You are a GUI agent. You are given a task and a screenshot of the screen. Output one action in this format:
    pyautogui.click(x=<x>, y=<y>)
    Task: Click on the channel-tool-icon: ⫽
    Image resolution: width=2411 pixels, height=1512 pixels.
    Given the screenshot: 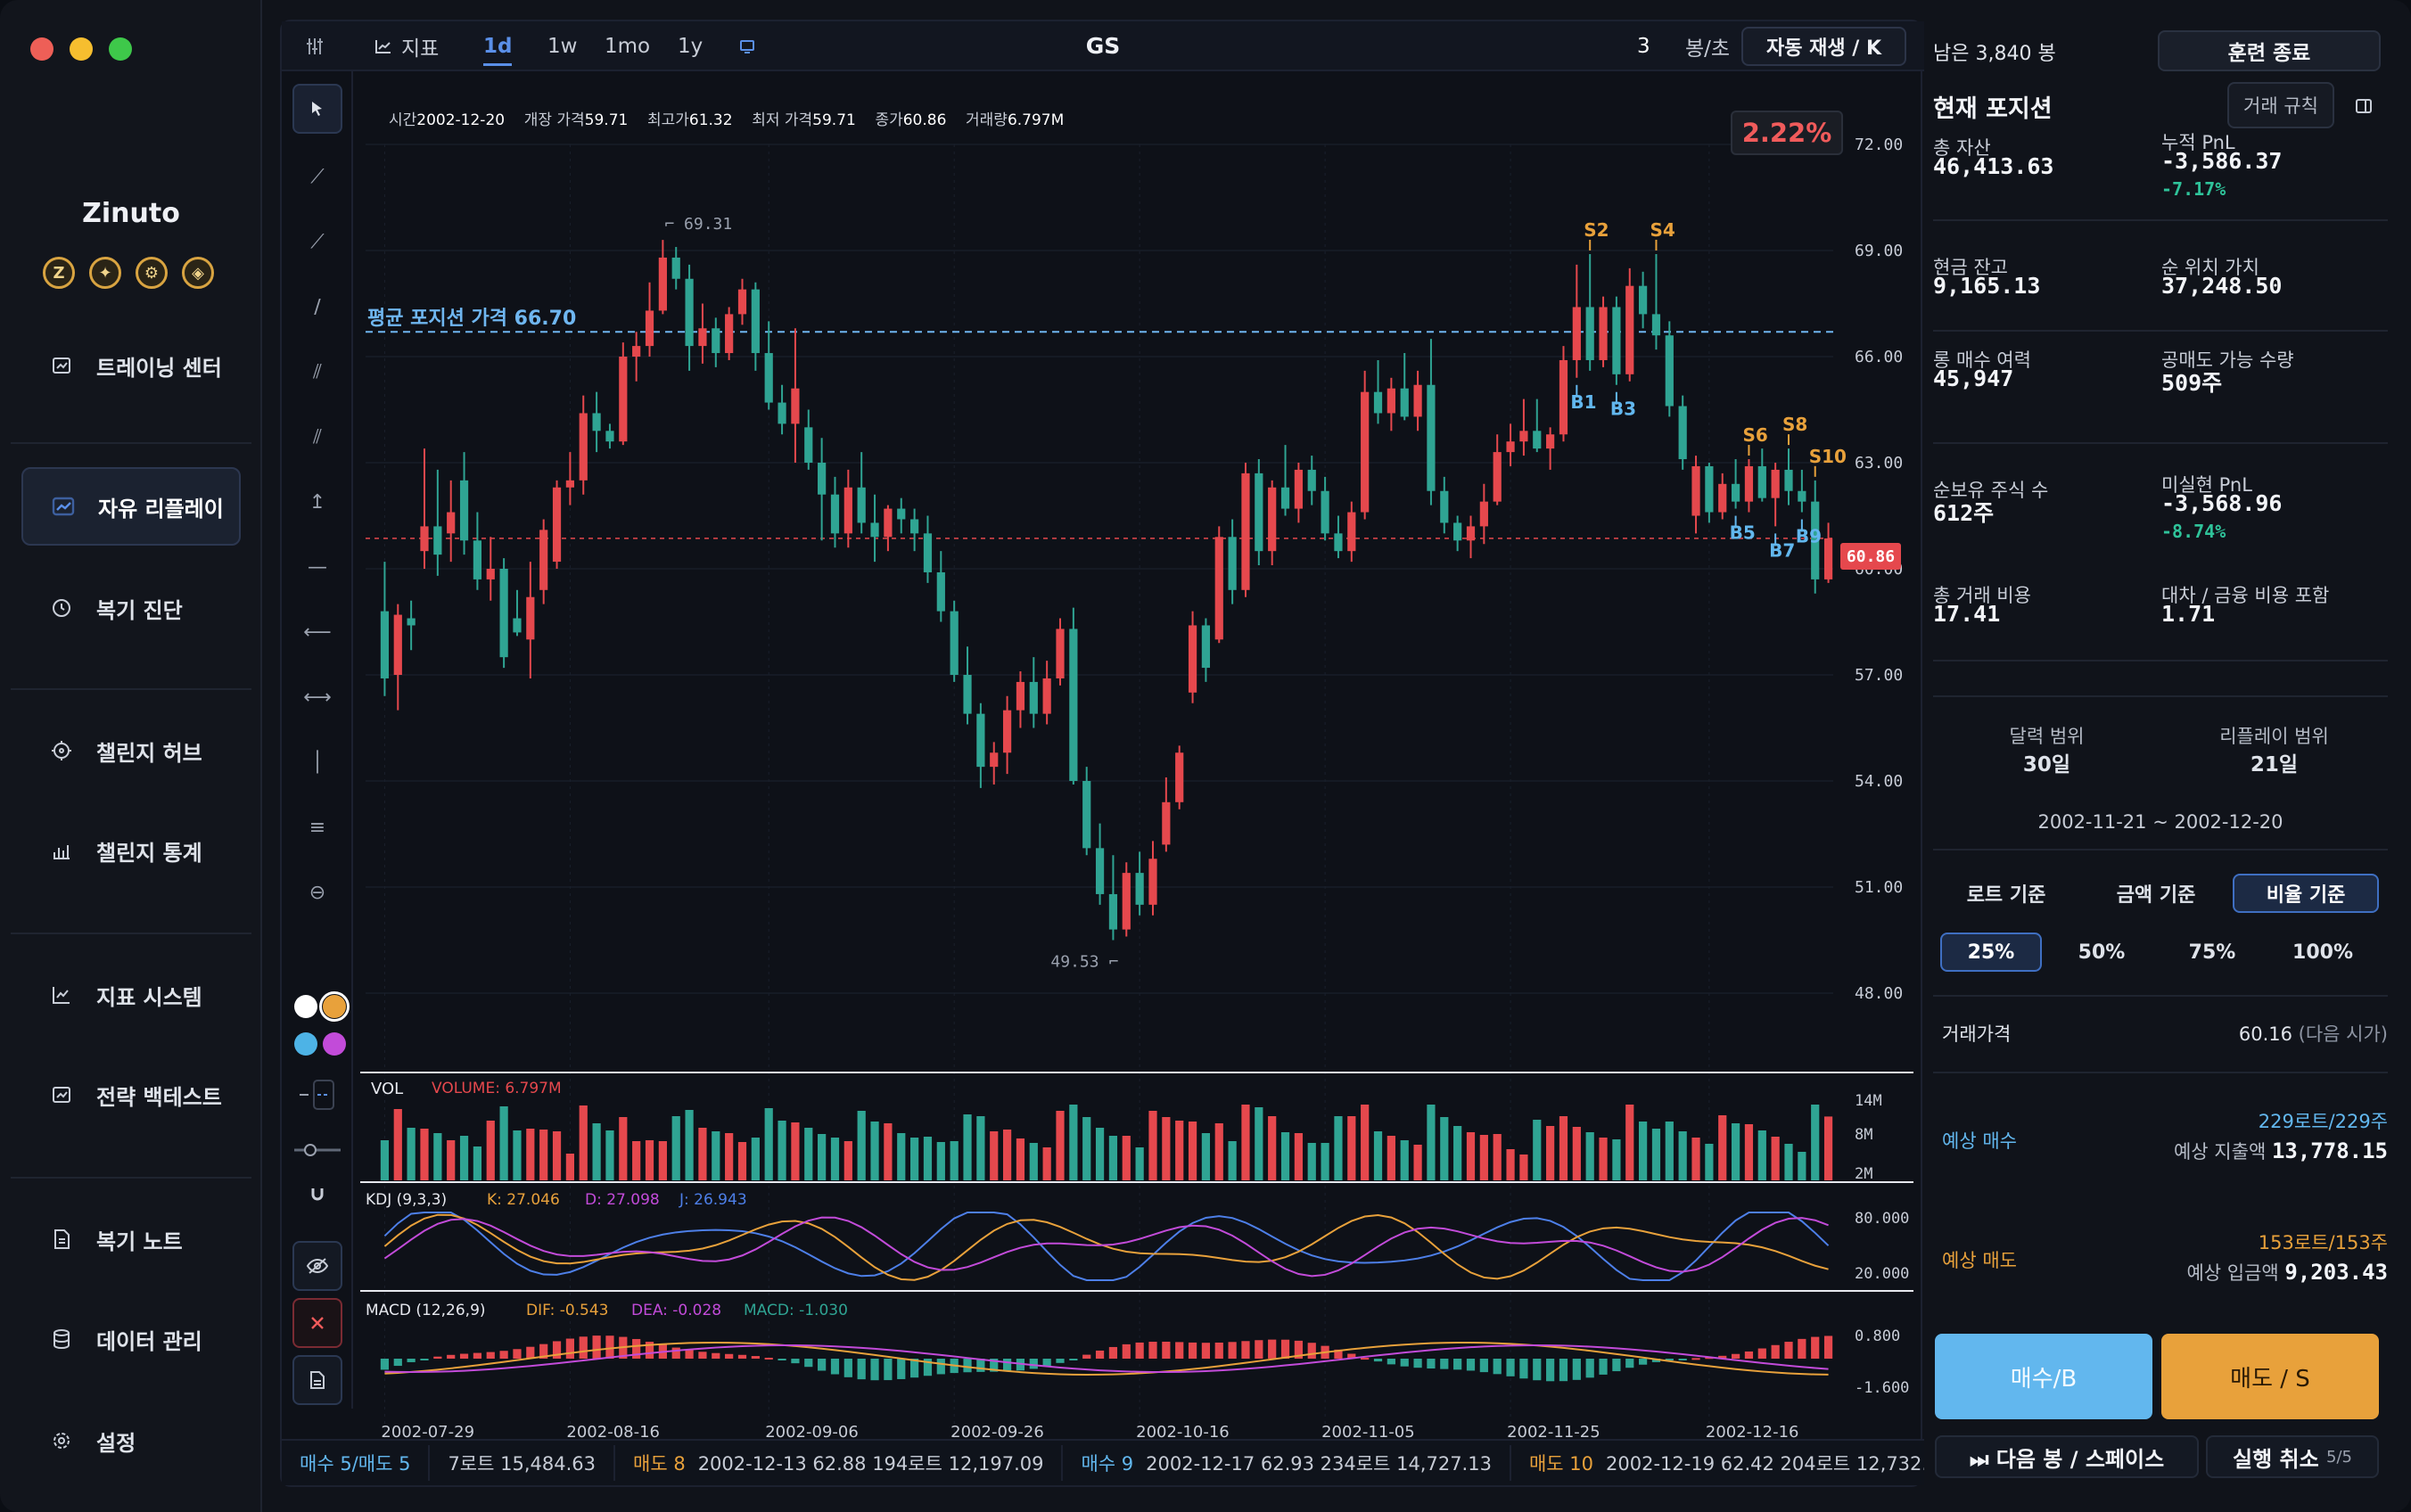 What is the action you would take?
    pyautogui.click(x=317, y=436)
    